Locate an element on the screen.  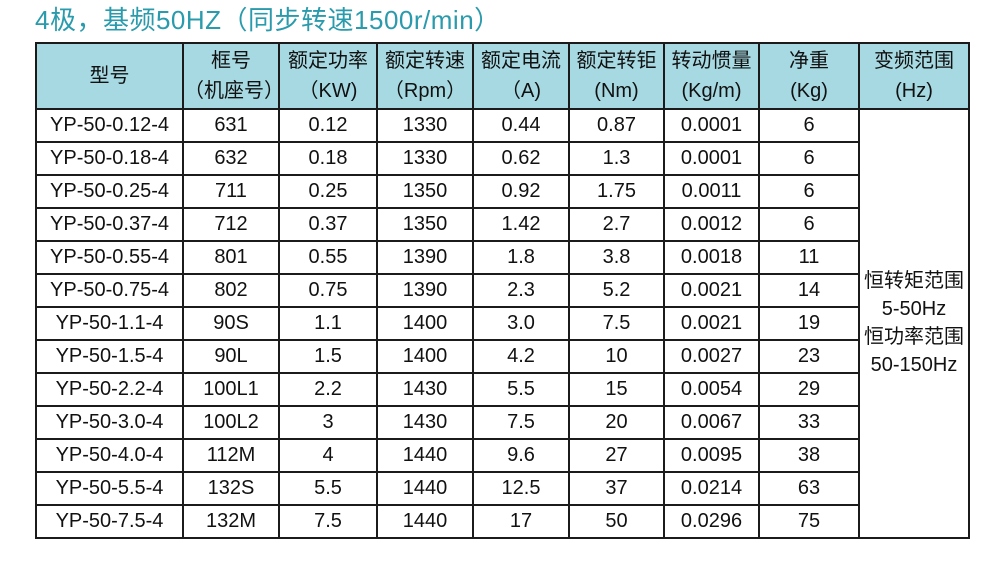
cell-power: 0.75 is located at coordinates (328, 290).